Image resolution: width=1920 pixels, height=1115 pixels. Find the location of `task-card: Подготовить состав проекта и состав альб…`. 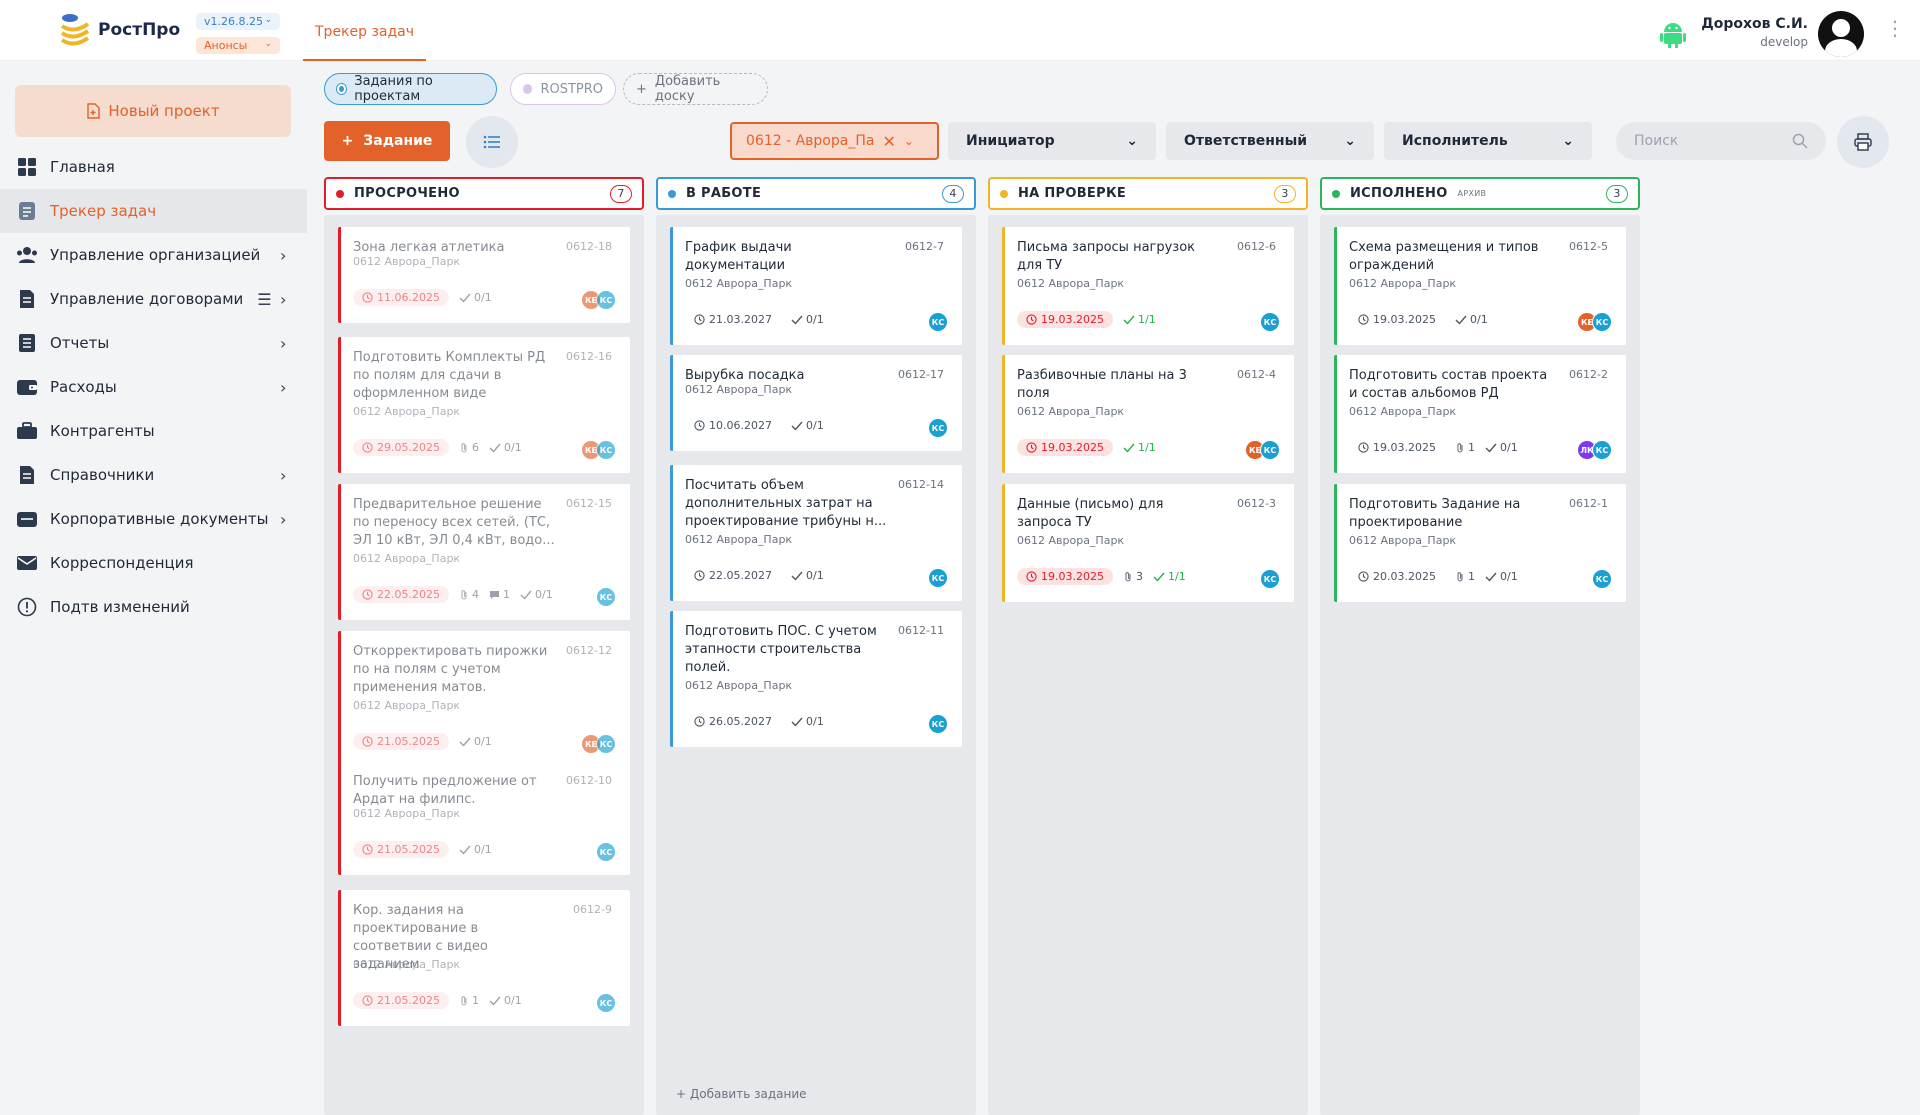

task-card: Подготовить состав проекта и состав альб… is located at coordinates (1480, 414).